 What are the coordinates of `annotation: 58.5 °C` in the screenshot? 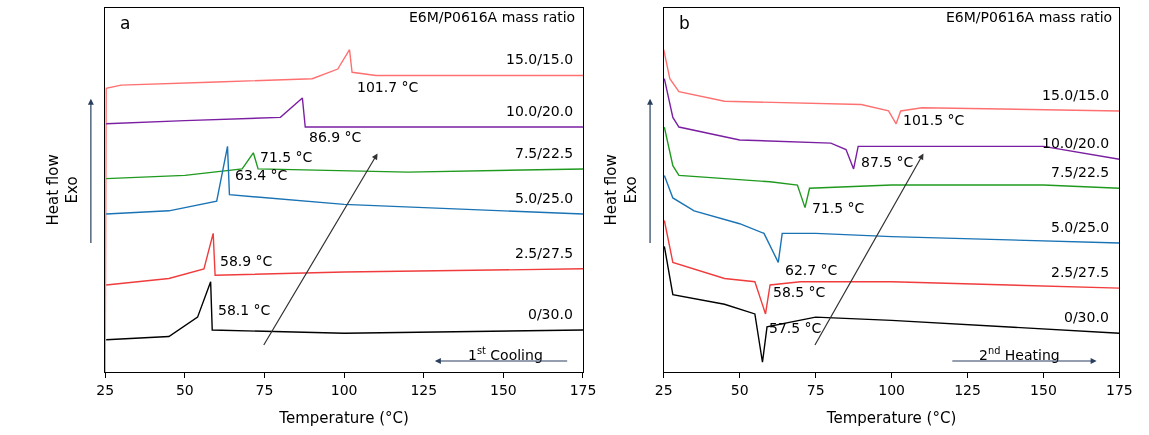 It's located at (799, 292).